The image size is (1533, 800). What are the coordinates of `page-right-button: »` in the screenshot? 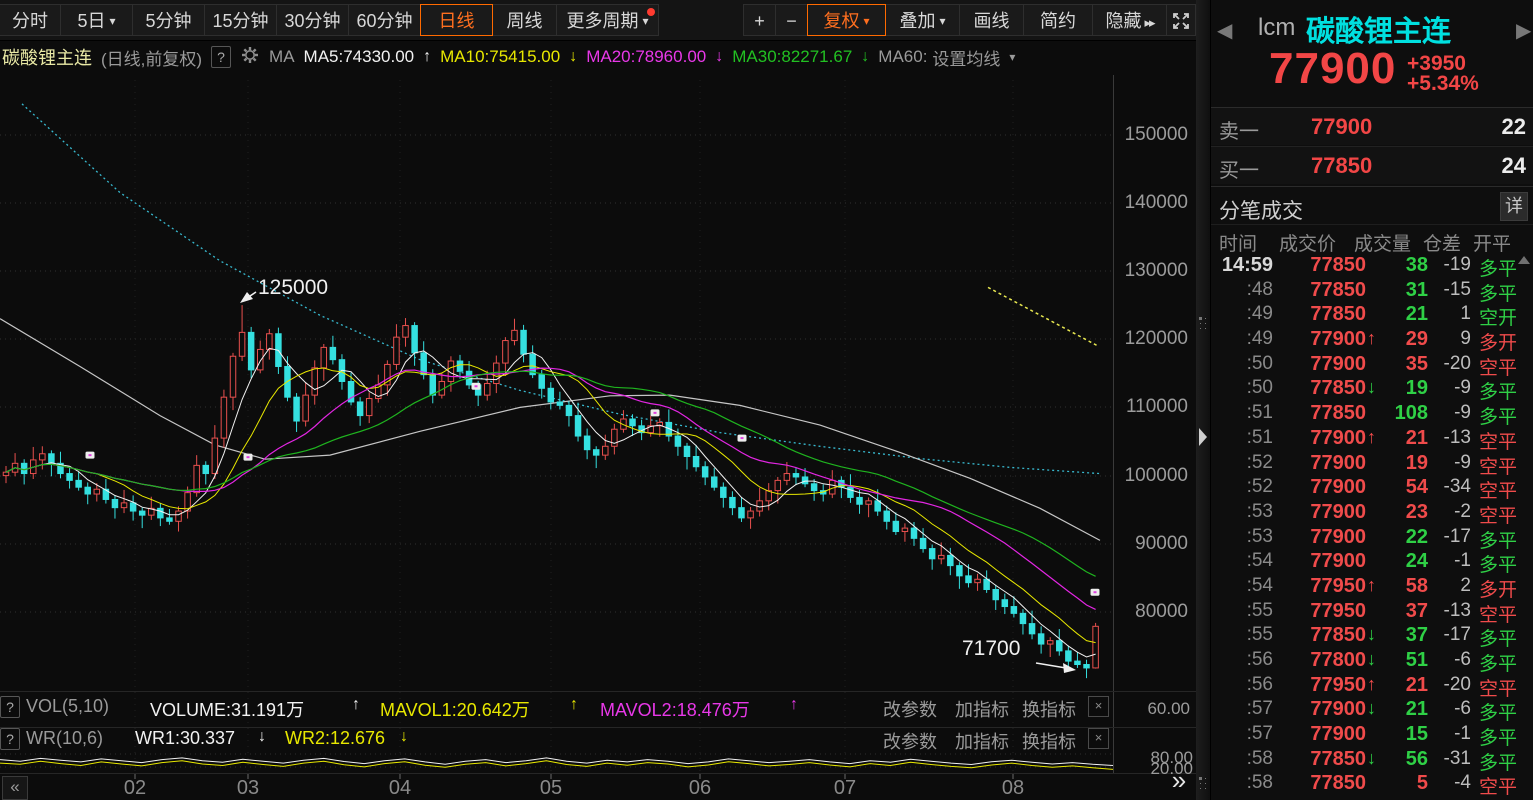 It's located at (1179, 780).